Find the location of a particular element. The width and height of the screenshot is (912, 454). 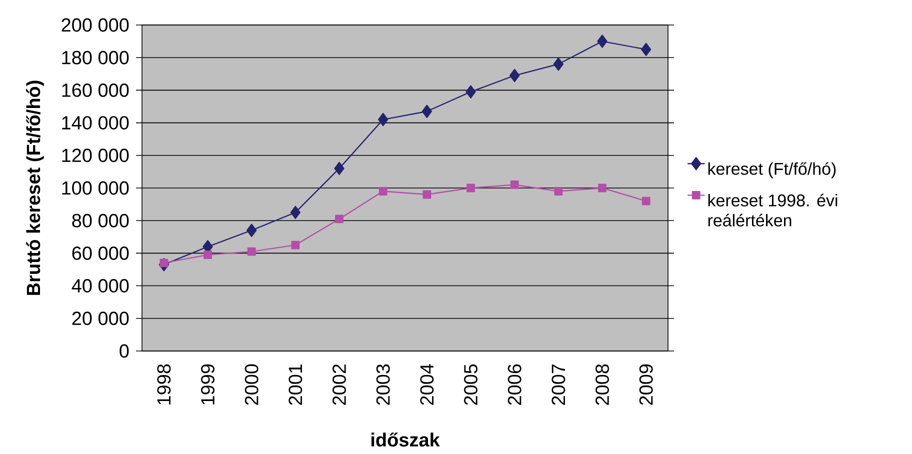

y-tick-label: 60 000 is located at coordinates (100, 253).